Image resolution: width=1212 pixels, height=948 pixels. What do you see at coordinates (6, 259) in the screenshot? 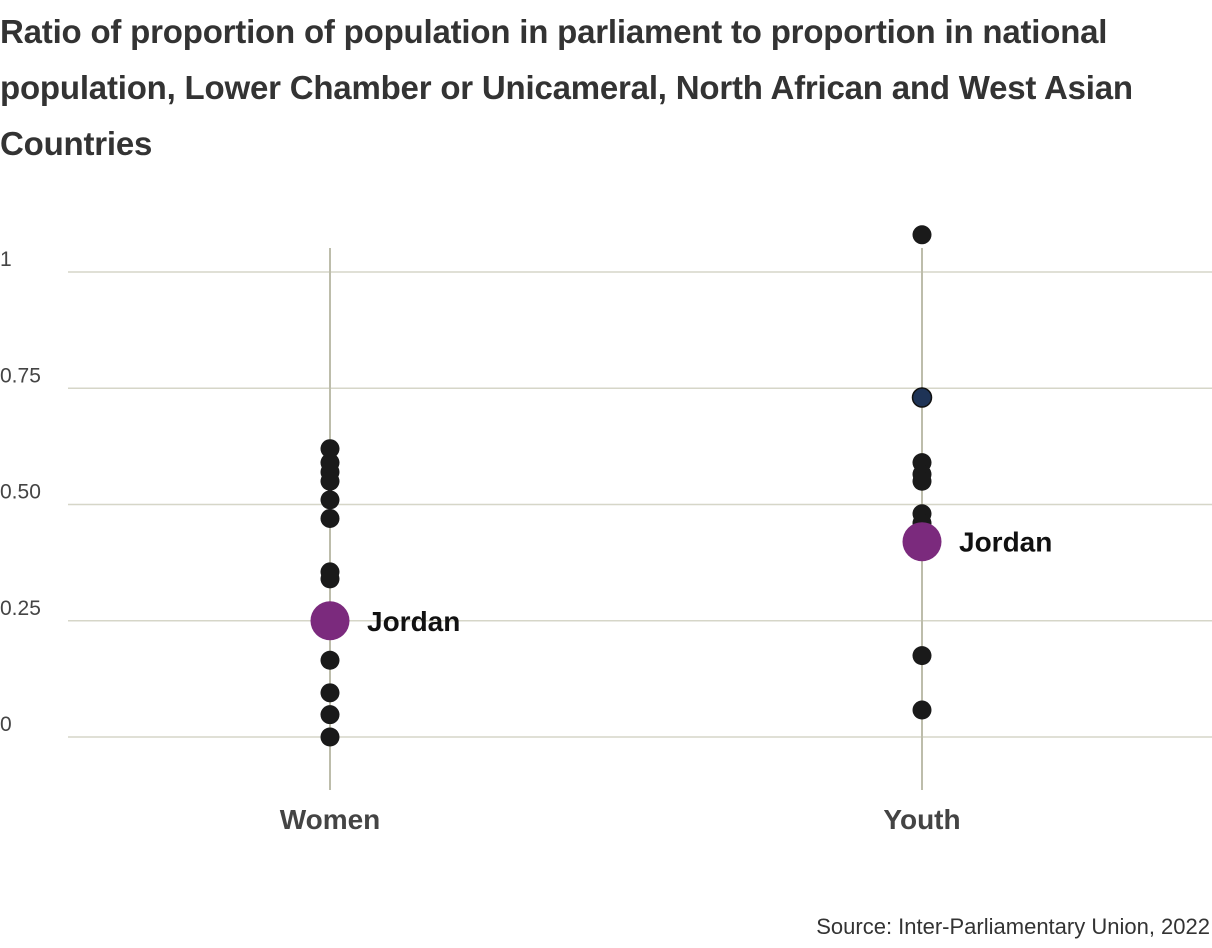
I see `y-tick-label: 1` at bounding box center [6, 259].